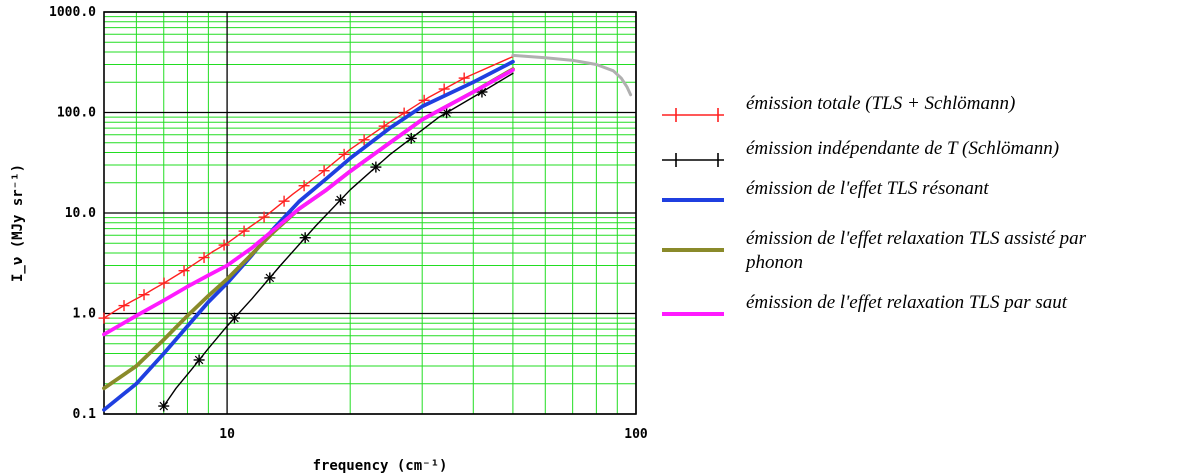 This screenshot has width=1194, height=476. Describe the element at coordinates (76, 113) in the screenshot. I see `y-tick-label: 100.0` at that location.